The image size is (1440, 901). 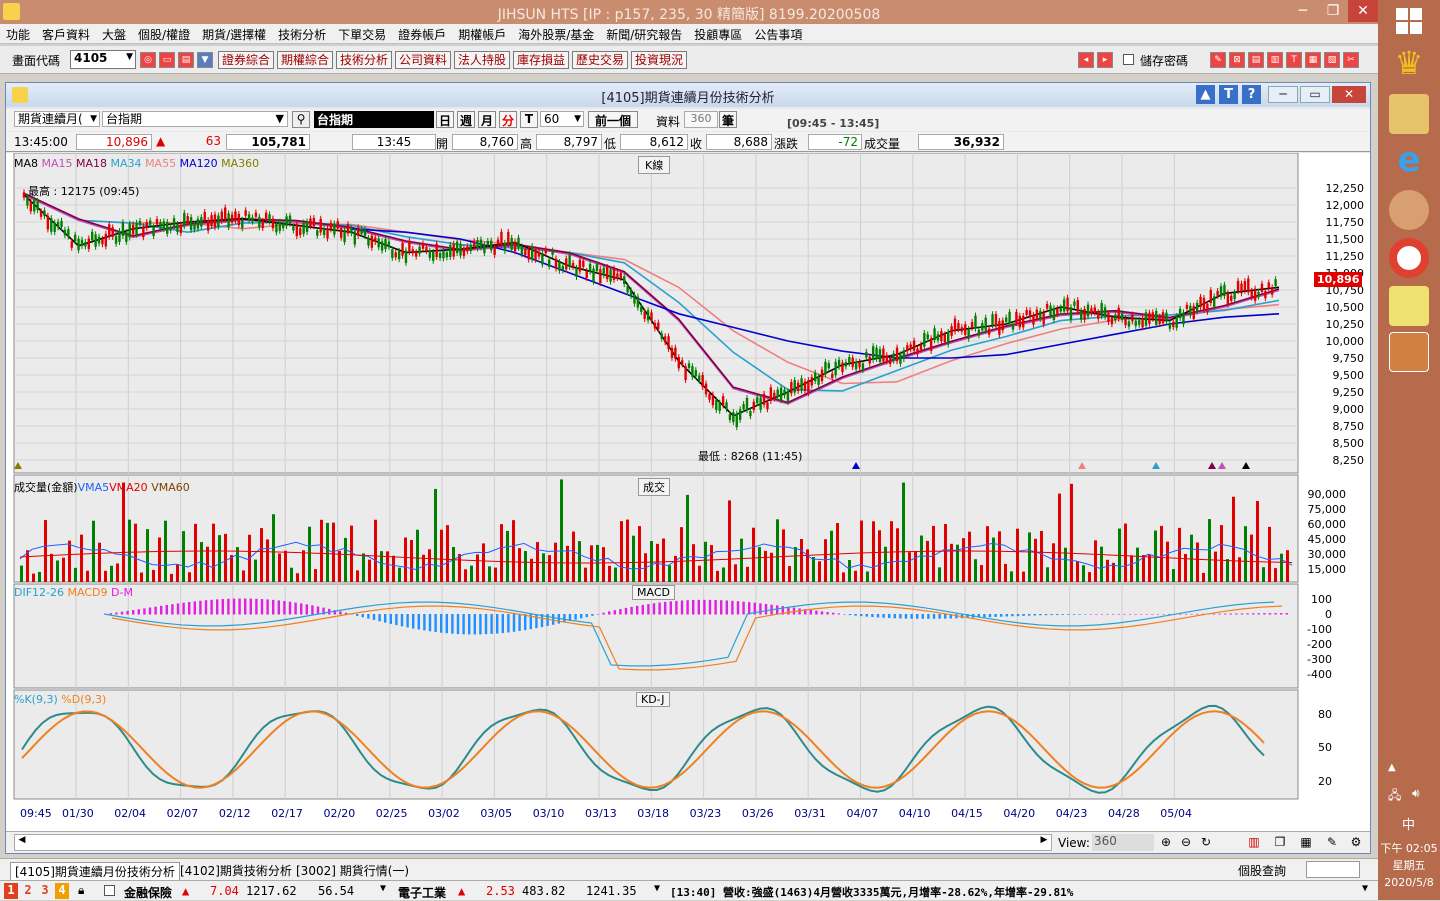 I want to click on scroll-left-icon: ◀, so click(x=22, y=840).